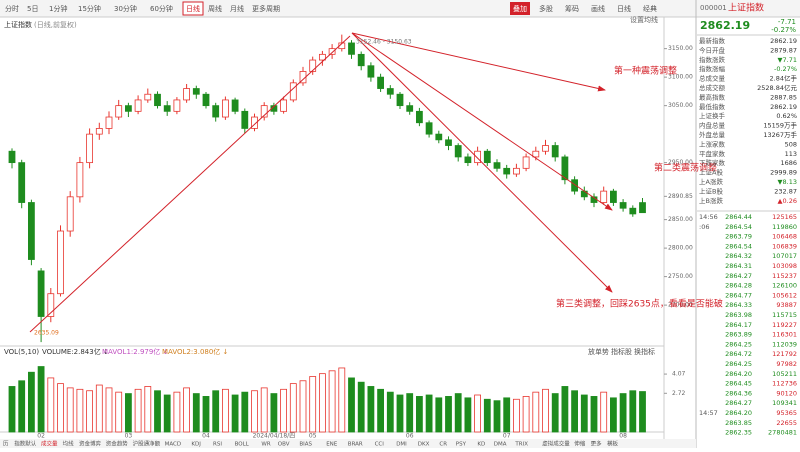 This screenshot has height=452, width=800. What do you see at coordinates (355, 445) in the screenshot?
I see `indicator-tab: BRAR` at bounding box center [355, 445].